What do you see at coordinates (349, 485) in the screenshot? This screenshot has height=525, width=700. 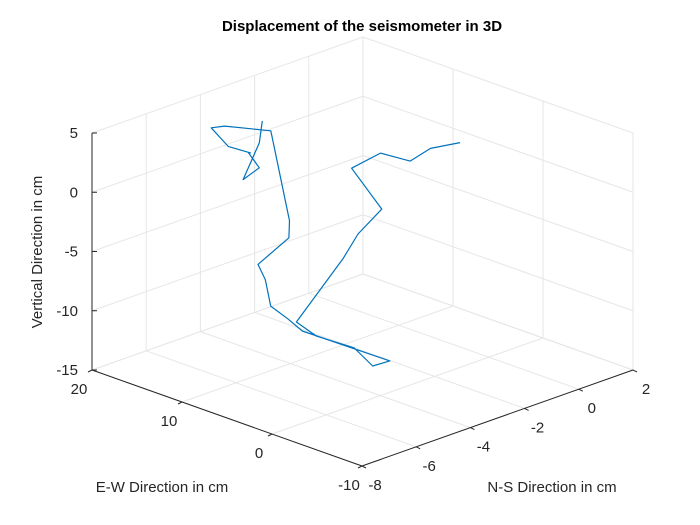 I see `y-tick-label: -10` at bounding box center [349, 485].